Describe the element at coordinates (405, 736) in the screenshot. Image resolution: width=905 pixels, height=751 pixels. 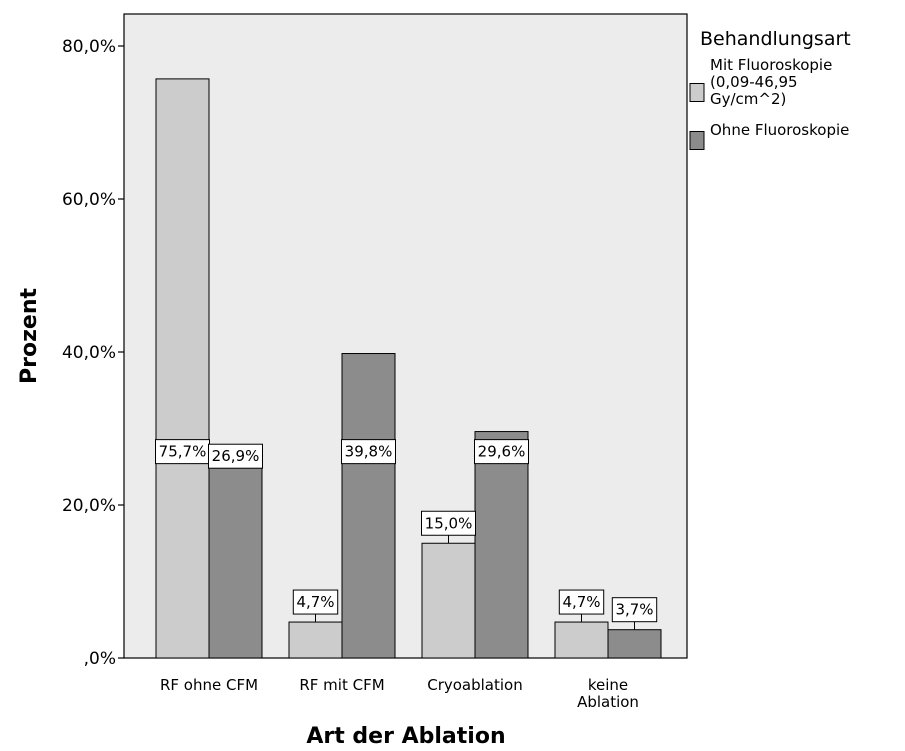
I see `x-axis-title: Art der Ablation` at that location.